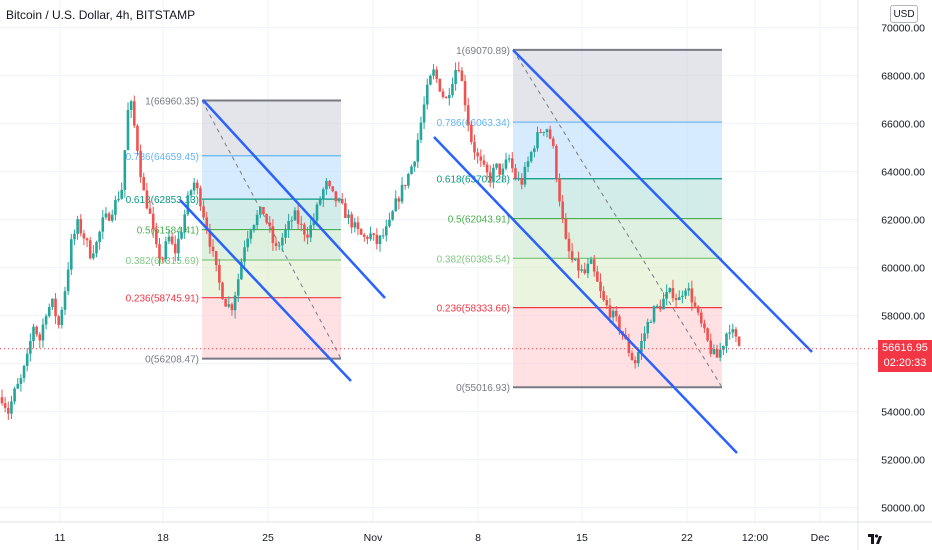 The width and height of the screenshot is (932, 550). I want to click on time-axis-label: 22, so click(687, 538).